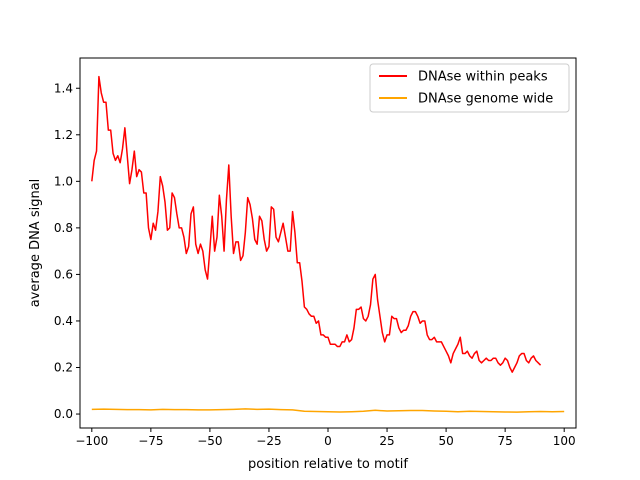 The height and width of the screenshot is (480, 640). What do you see at coordinates (150, 441) in the screenshot?
I see `x-tick-label: −75` at bounding box center [150, 441].